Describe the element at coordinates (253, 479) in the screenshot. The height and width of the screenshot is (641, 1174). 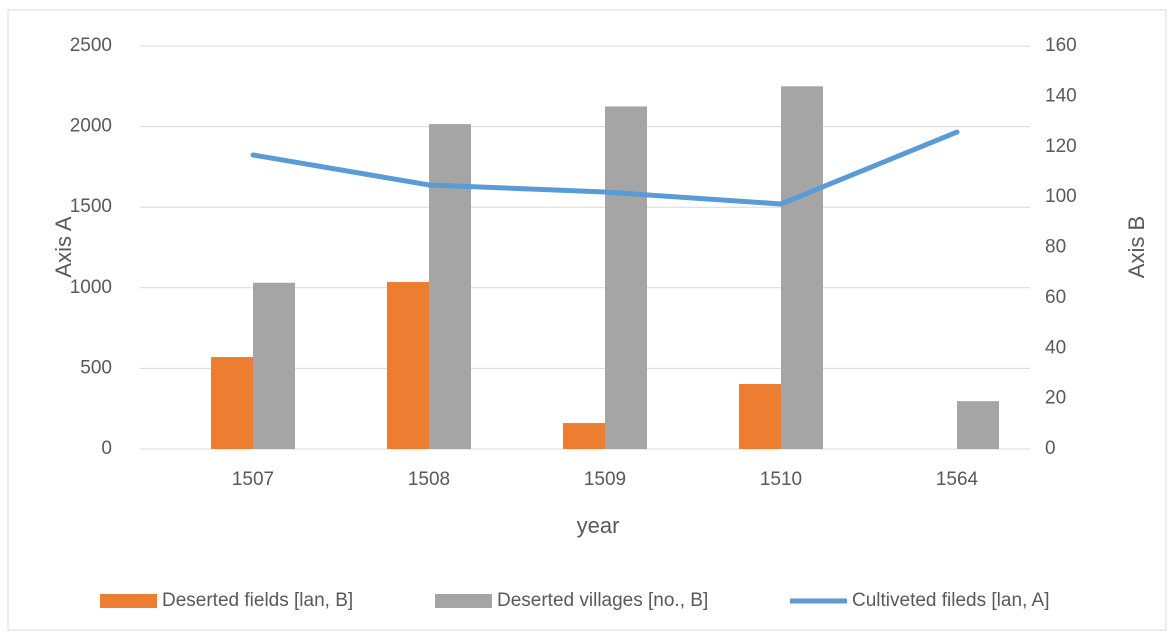
I see `x-tick-label: 1507` at that location.